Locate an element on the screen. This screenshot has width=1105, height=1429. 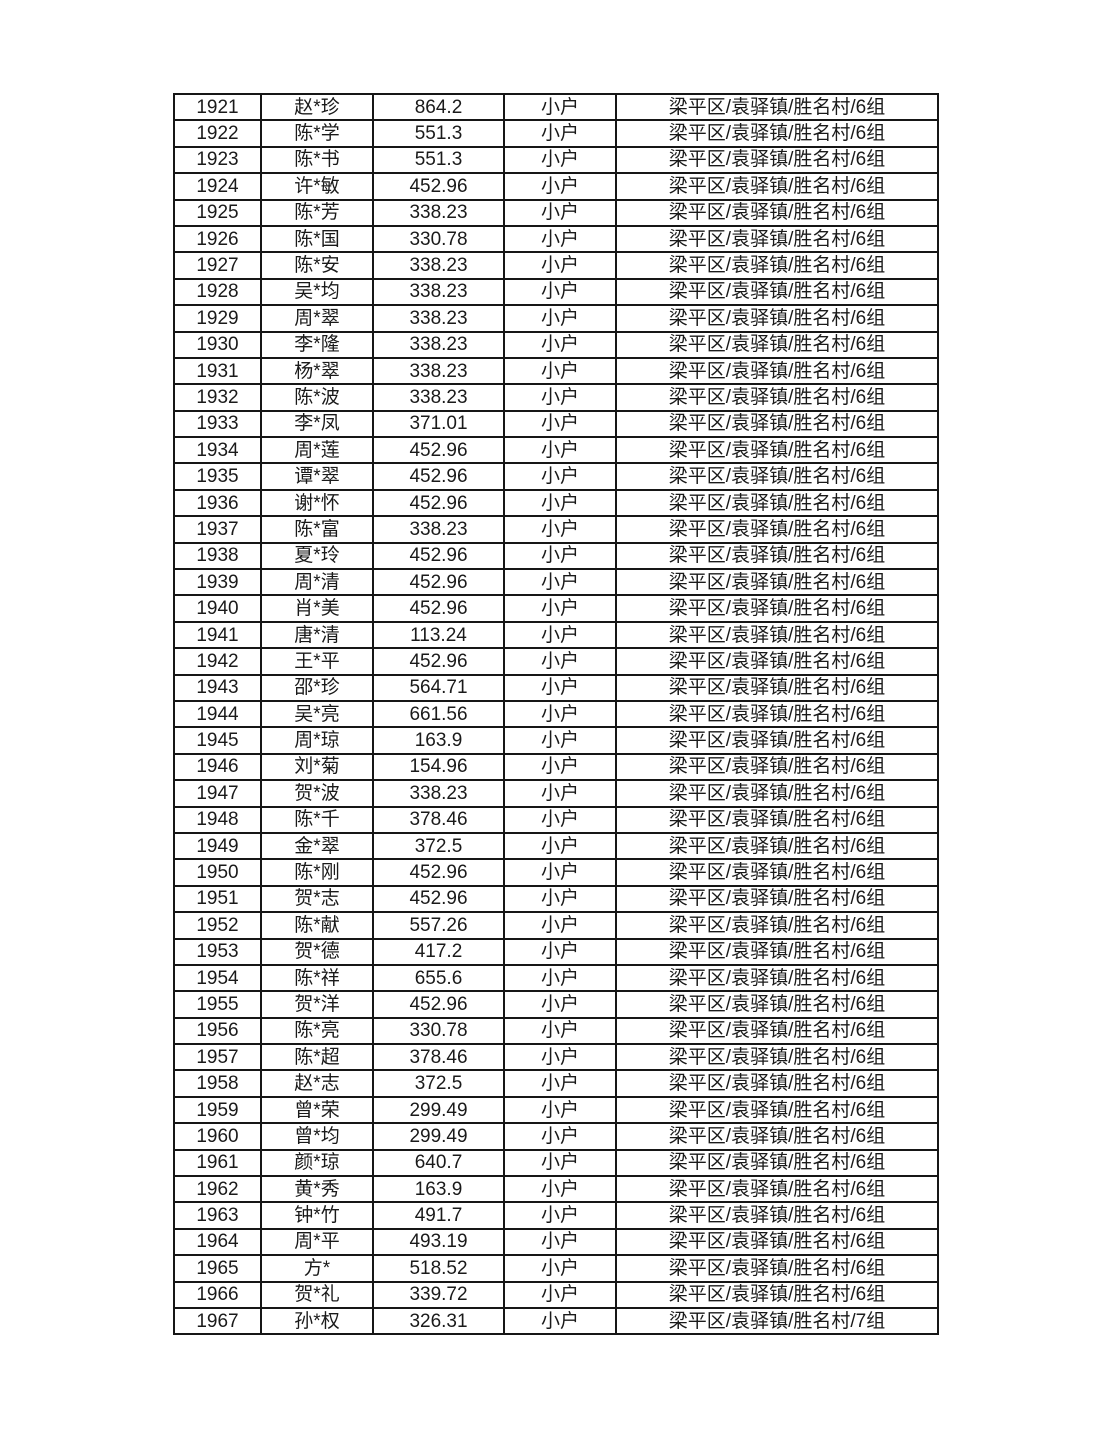
table-row: 1948 陈*千 378.46 小户 梁平区/袁驿镇/胜名村/6组 is located at coordinates (556, 819).